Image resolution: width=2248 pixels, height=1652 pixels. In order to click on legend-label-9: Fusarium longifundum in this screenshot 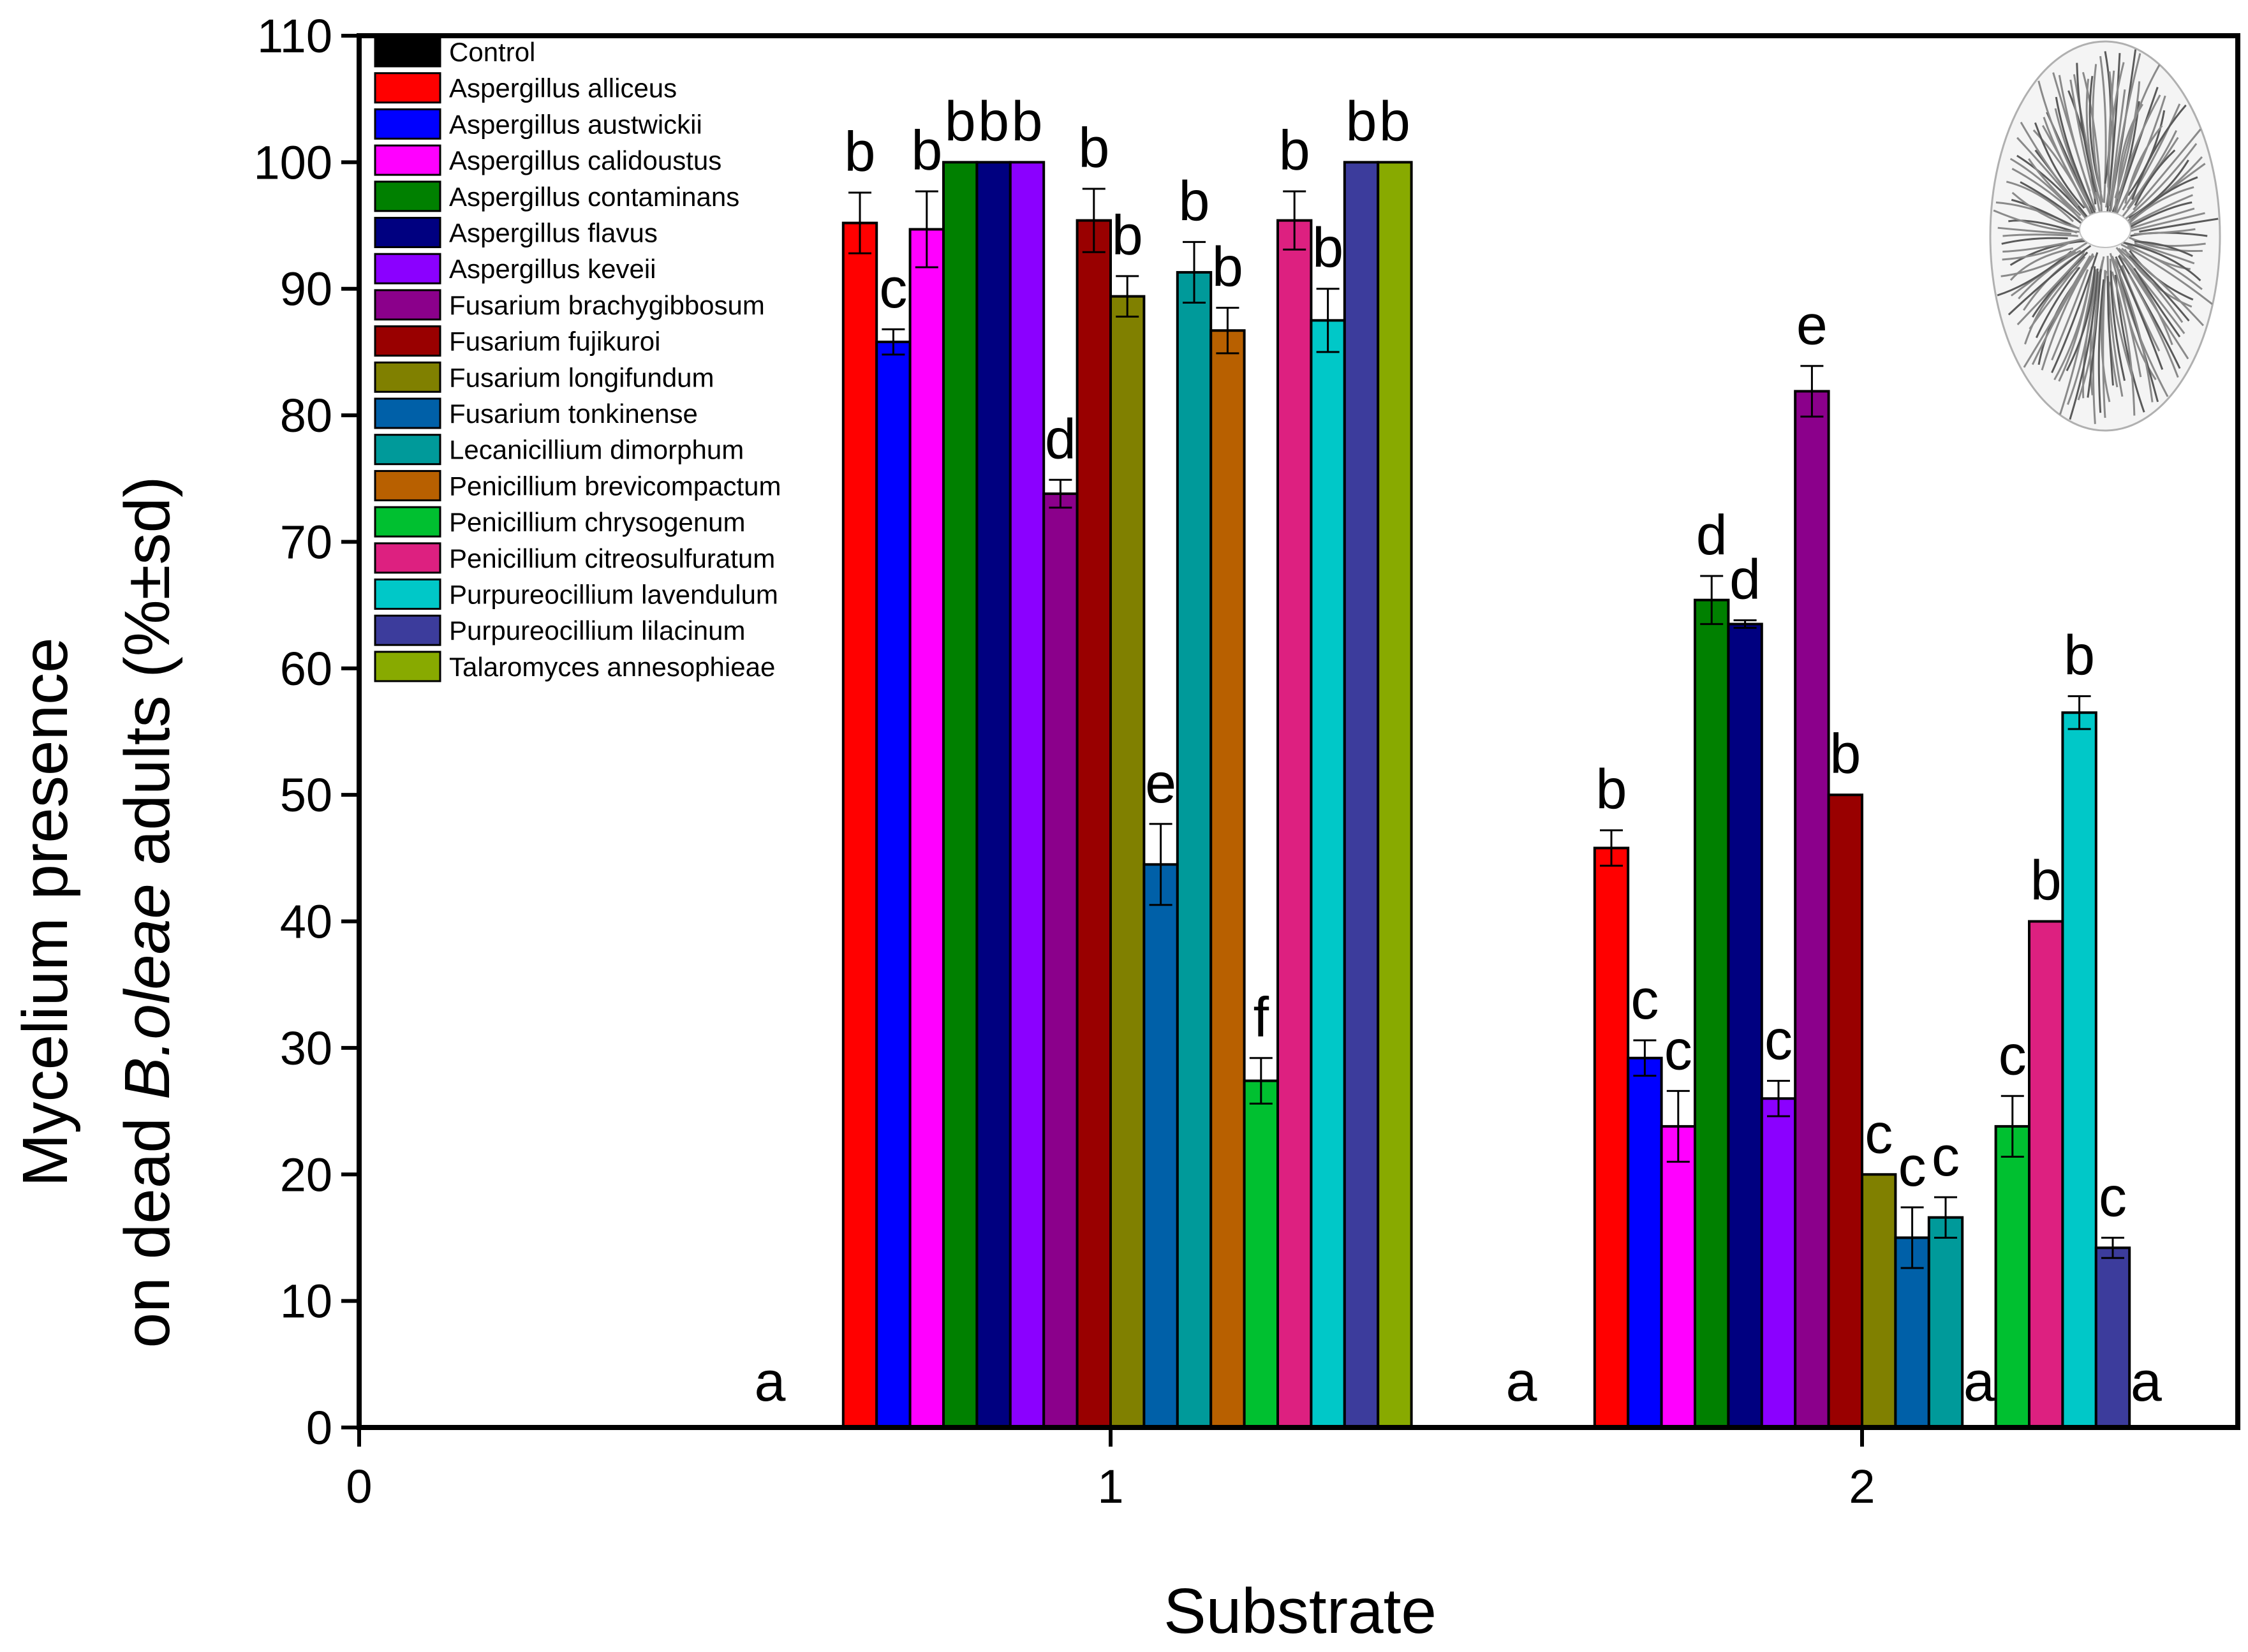, I will do `click(581, 377)`.